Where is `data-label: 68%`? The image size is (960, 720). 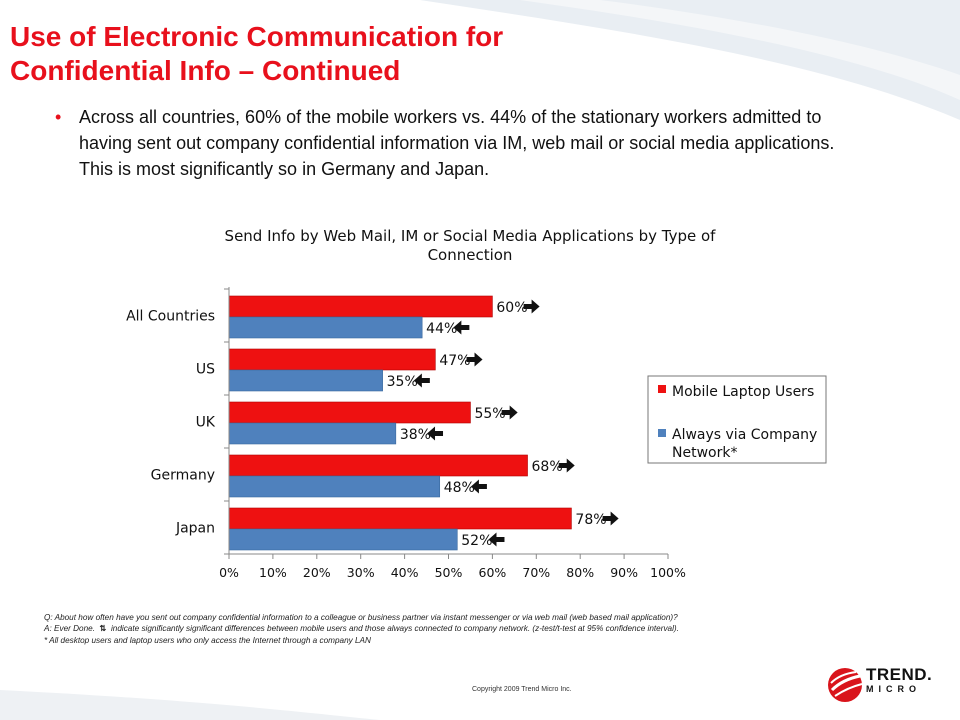
data-label: 68% is located at coordinates (547, 467).